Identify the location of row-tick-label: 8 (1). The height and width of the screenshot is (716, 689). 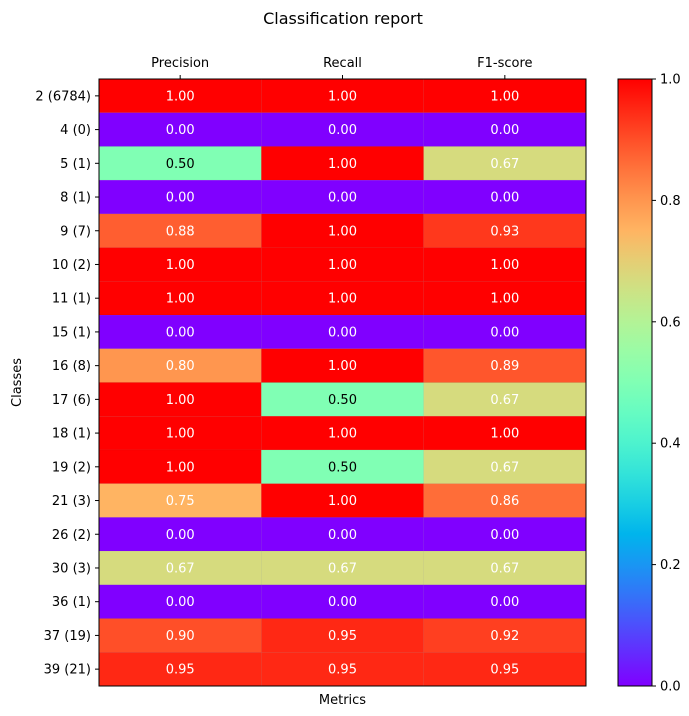
(75, 198).